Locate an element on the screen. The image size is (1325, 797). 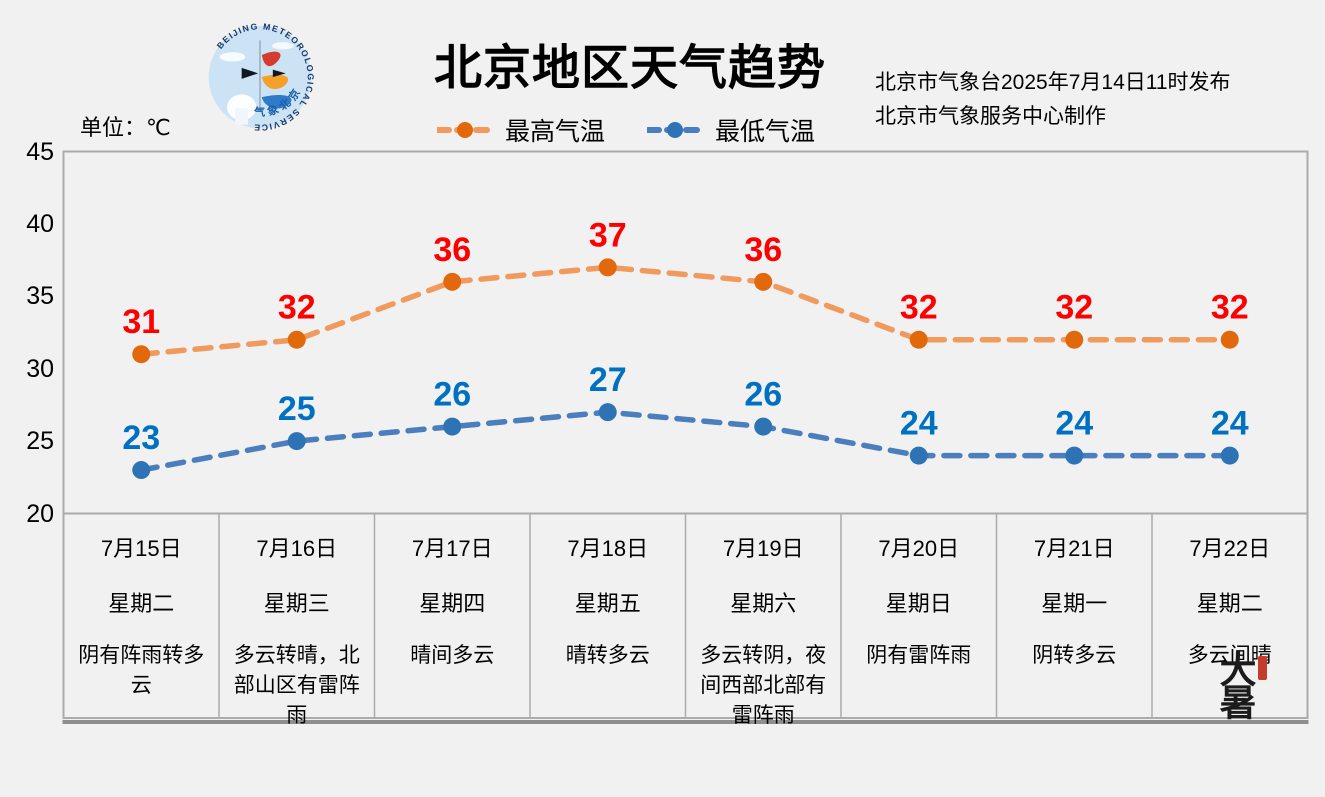
y-axis-tick-label: 35 is located at coordinates (40, 296).